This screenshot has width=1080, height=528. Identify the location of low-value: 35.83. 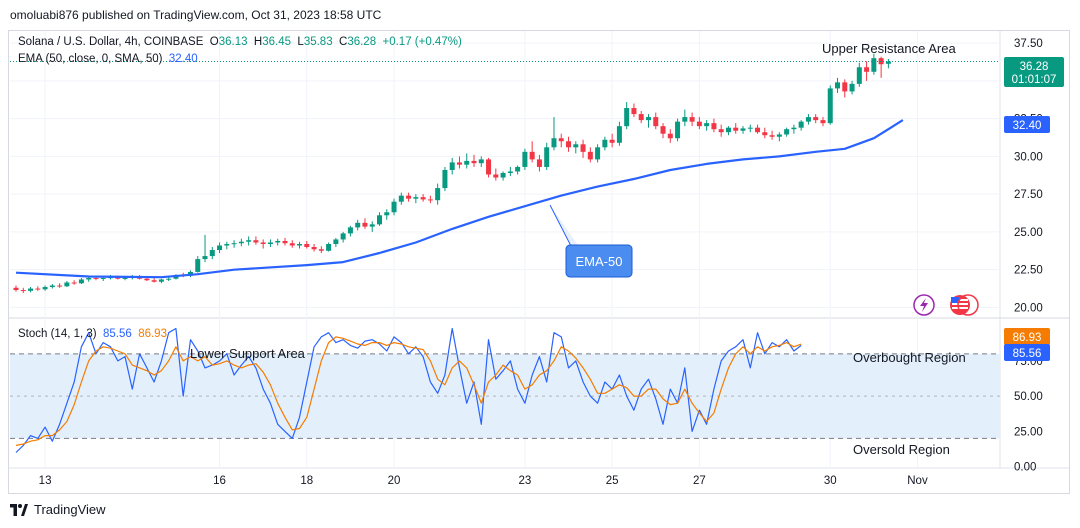
(318, 42).